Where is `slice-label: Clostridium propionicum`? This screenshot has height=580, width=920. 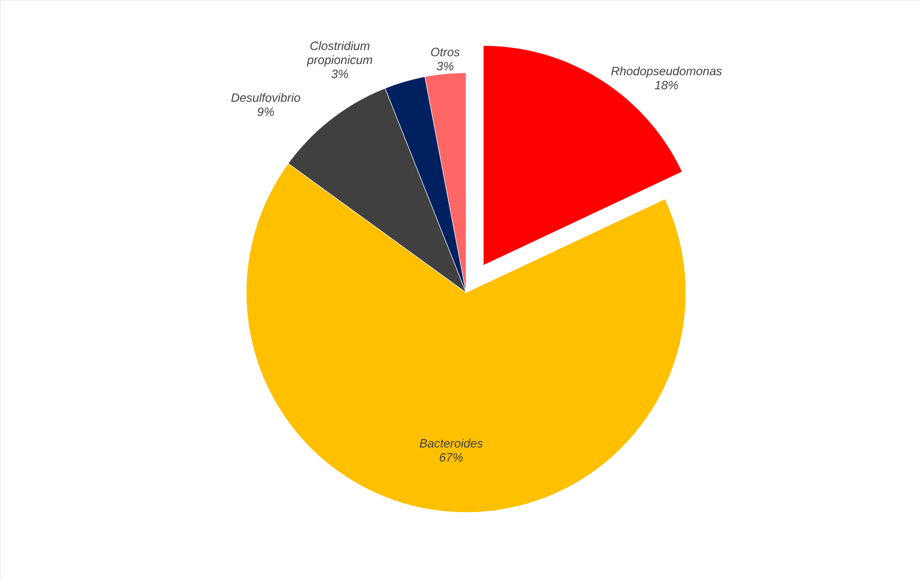
slice-label: Clostridium propionicum is located at coordinates (339, 53).